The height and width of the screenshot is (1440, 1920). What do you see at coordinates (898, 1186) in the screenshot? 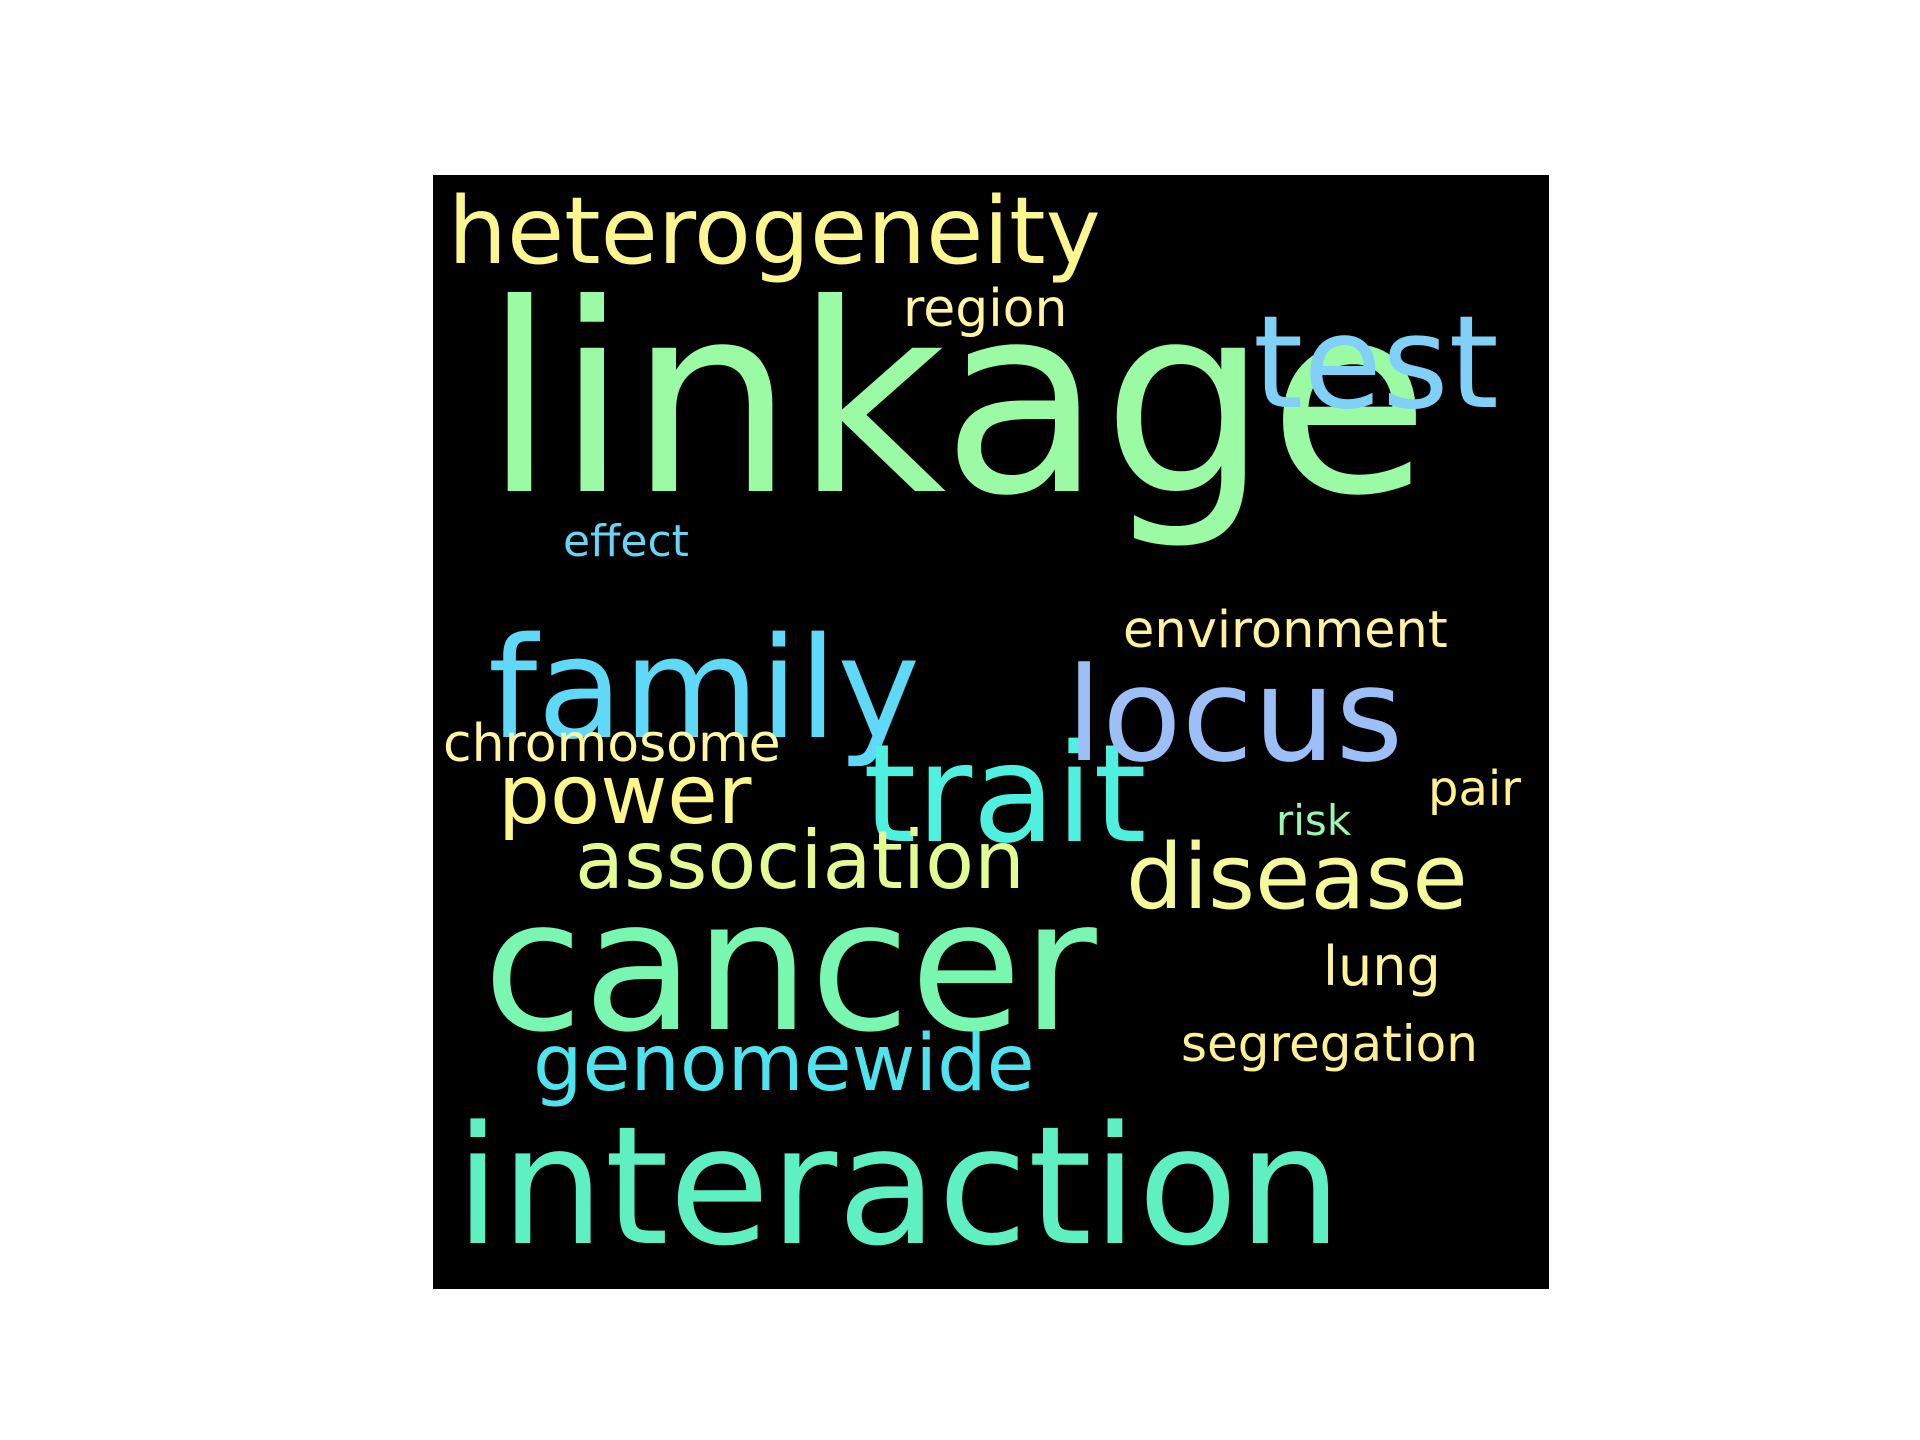
I see `word-interaction: interaction` at bounding box center [898, 1186].